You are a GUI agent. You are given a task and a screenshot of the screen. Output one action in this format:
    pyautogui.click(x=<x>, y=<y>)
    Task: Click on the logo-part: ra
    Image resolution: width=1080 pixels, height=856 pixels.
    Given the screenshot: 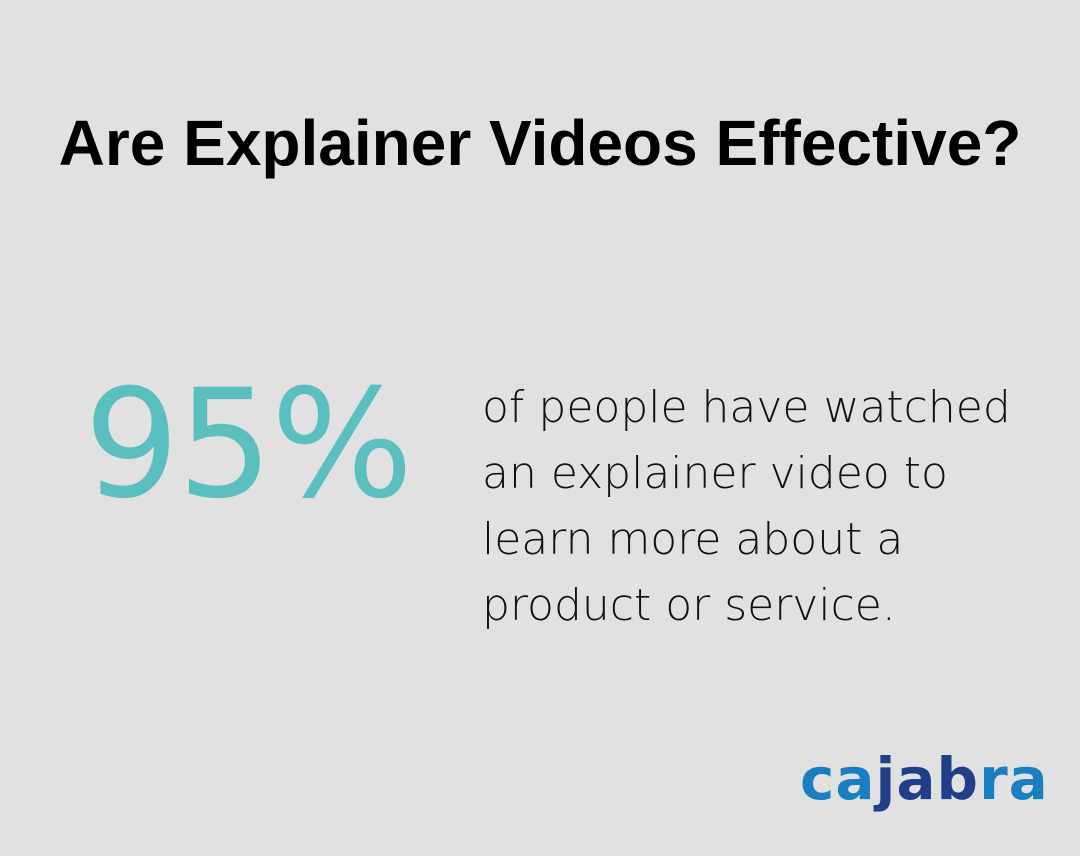 What is the action you would take?
    pyautogui.click(x=1014, y=779)
    